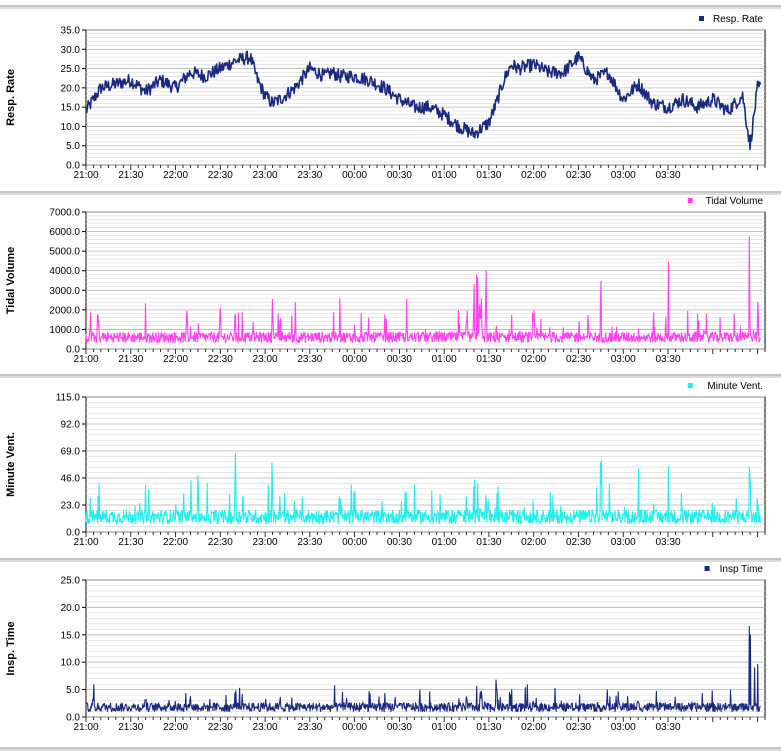  What do you see at coordinates (71, 452) in the screenshot?
I see `y-tick-label: 69.0` at bounding box center [71, 452].